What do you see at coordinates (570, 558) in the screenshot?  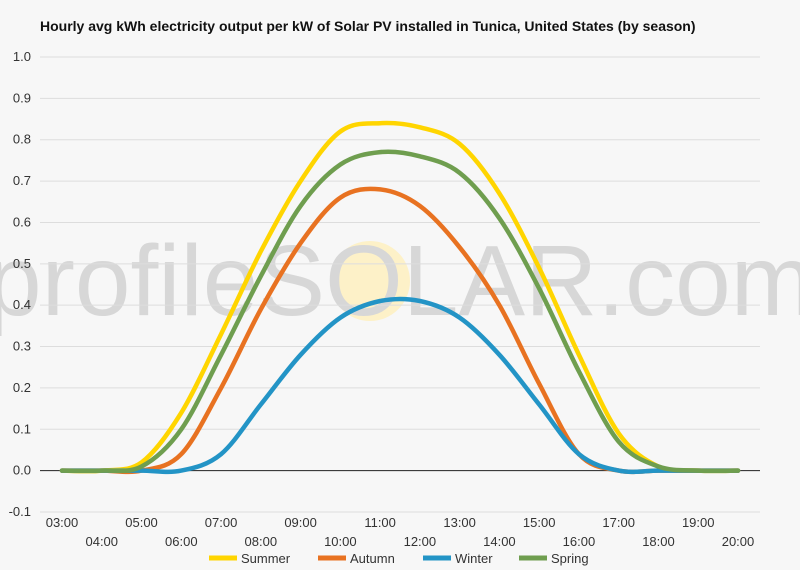 I see `legend-label-spring: Spring` at bounding box center [570, 558].